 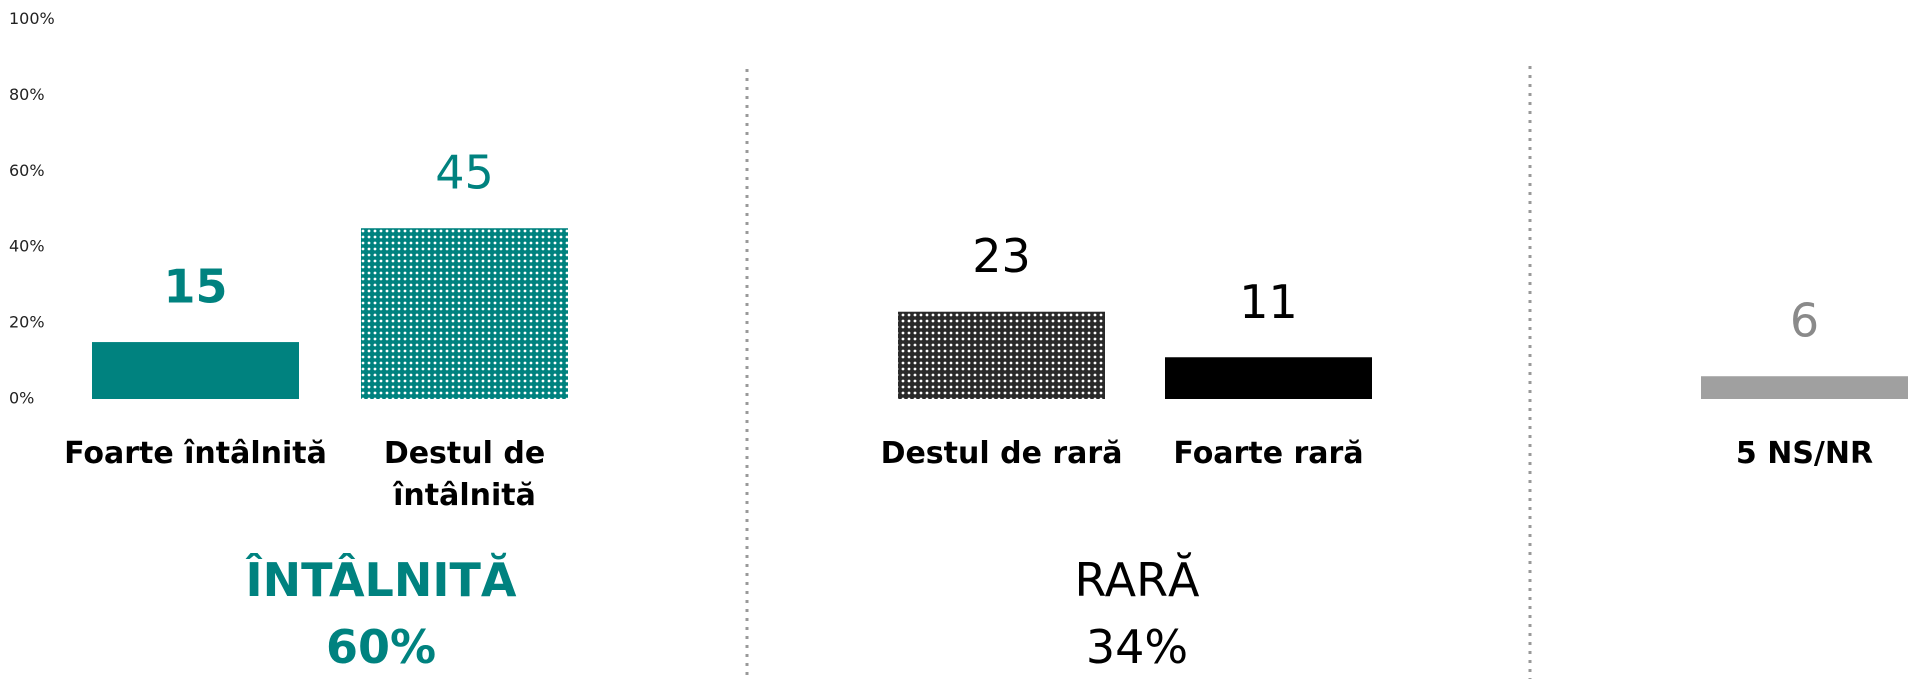 What do you see at coordinates (1268, 453) in the screenshot?
I see `x-tick-label: Foarte rară` at bounding box center [1268, 453].